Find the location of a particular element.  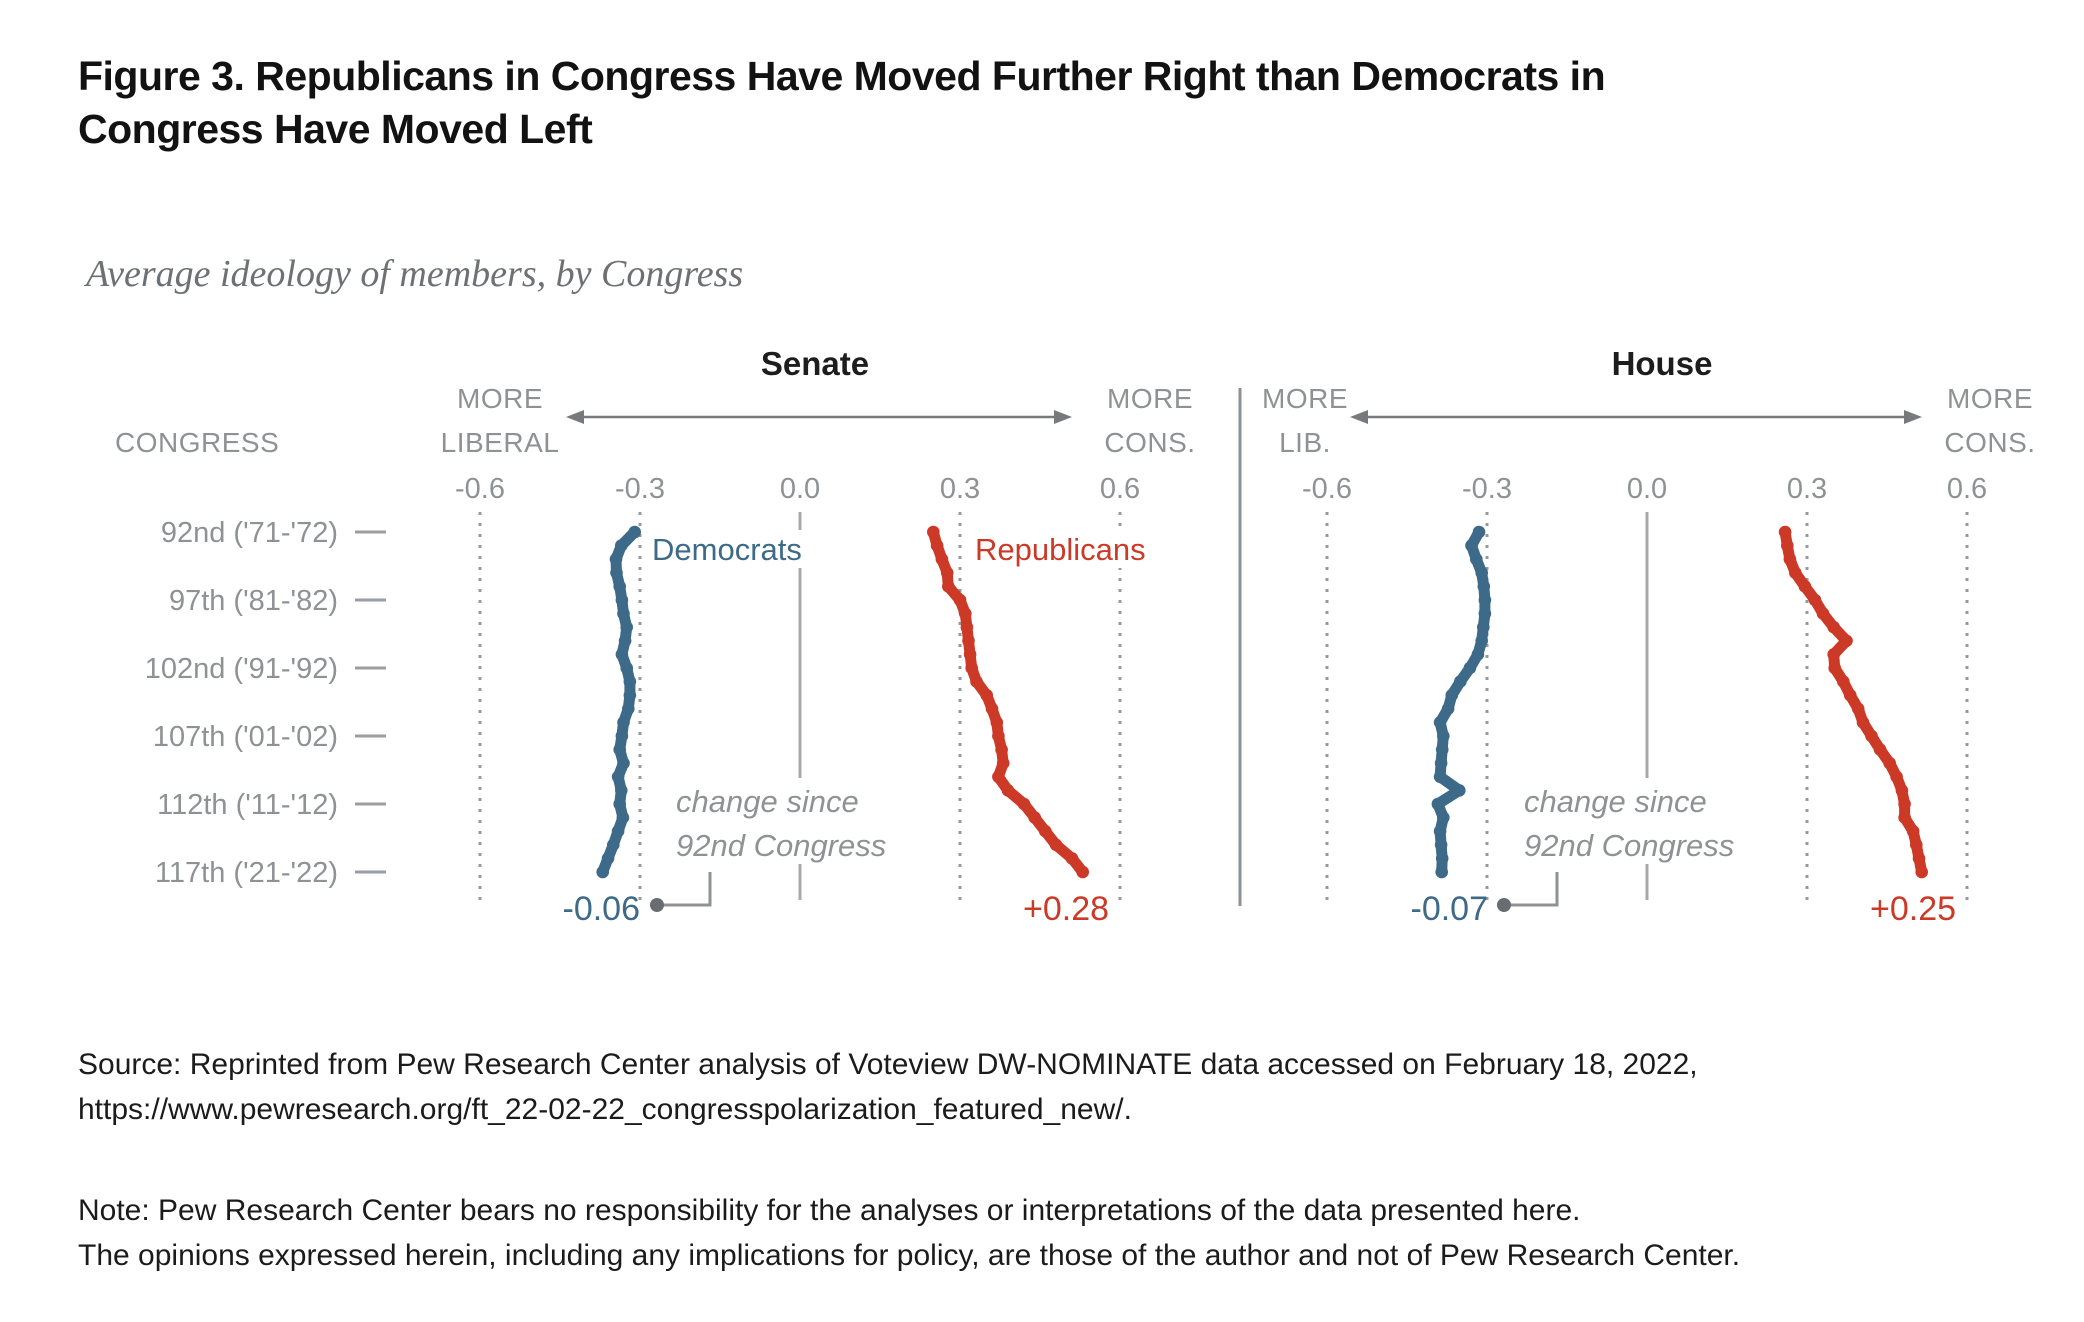

republican-change-value: +0.28 is located at coordinates (1066, 909).